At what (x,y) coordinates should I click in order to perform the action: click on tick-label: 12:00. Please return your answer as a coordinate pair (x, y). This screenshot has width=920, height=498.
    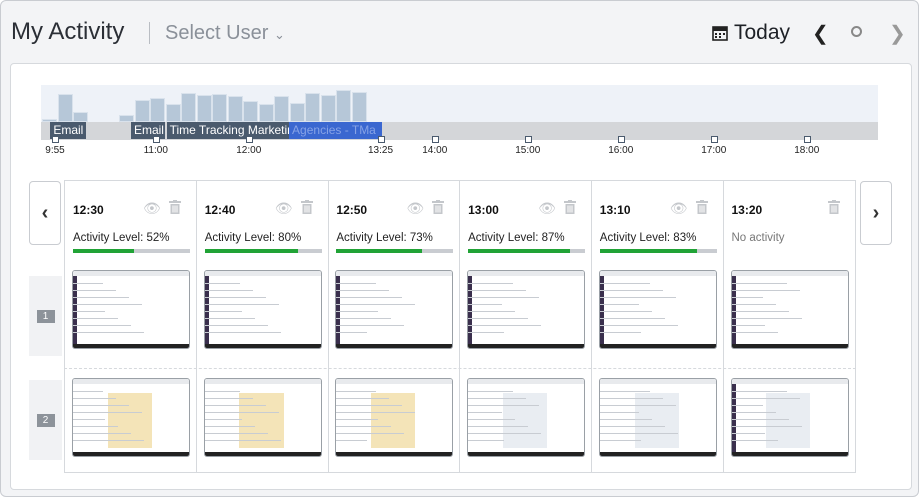
    Looking at the image, I should click on (249, 150).